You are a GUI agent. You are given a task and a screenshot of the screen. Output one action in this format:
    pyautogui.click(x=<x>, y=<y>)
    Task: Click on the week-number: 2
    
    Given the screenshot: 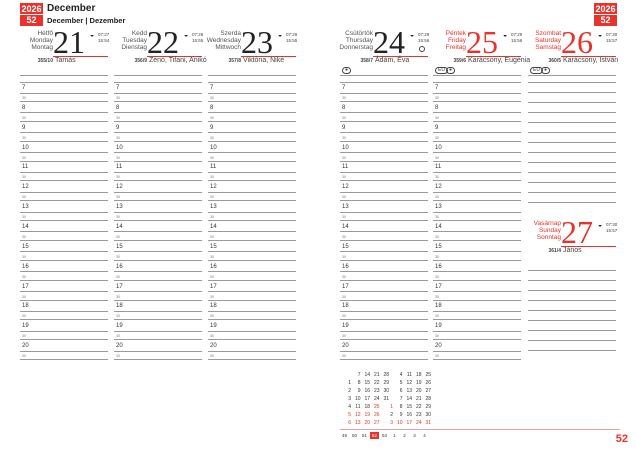 What is the action you would take?
    pyautogui.click(x=404, y=435)
    